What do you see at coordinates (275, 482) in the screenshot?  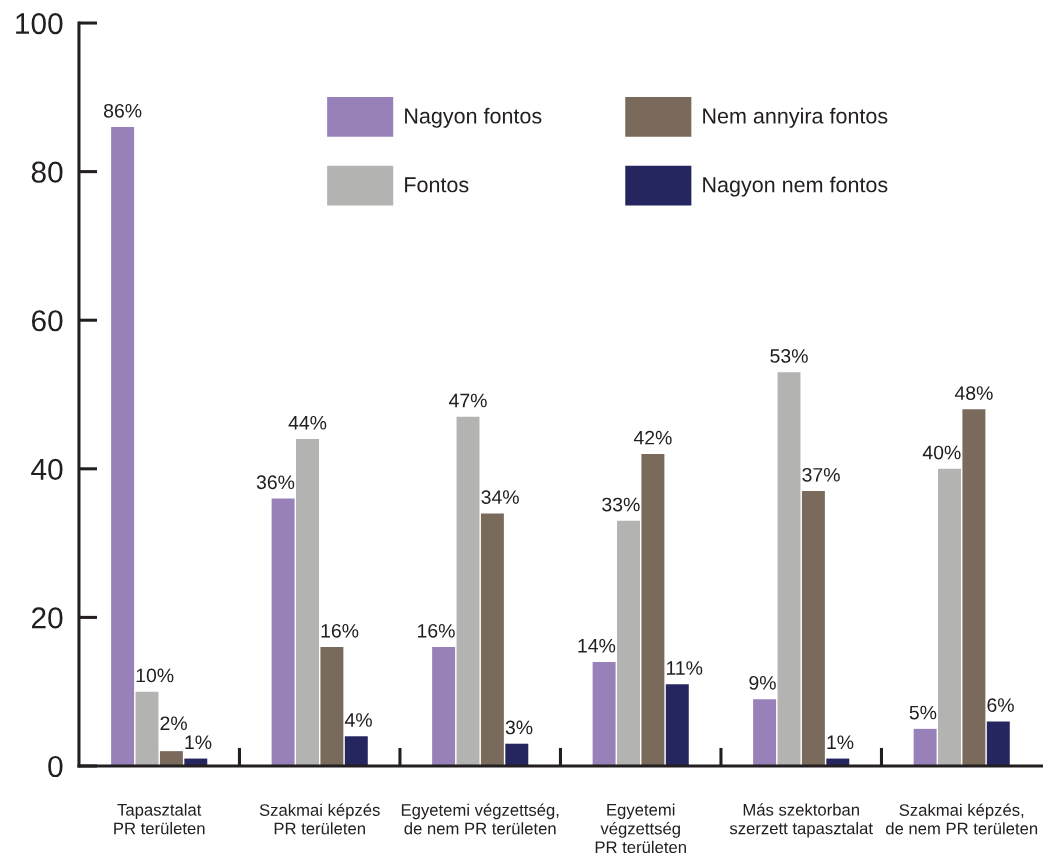 I see `data-label: 36%` at bounding box center [275, 482].